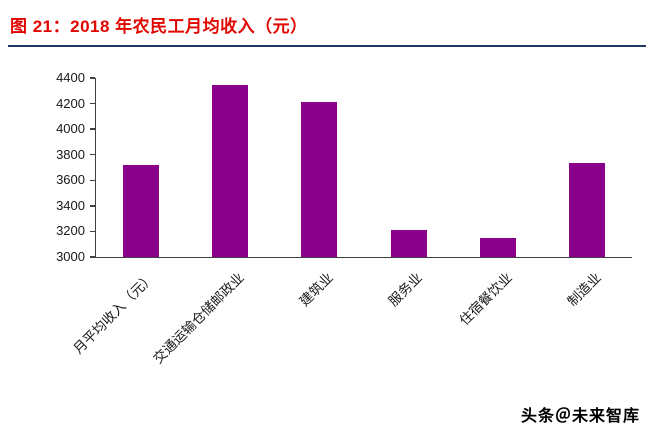 The image size is (654, 436). Describe the element at coordinates (159, 26) in the screenshot. I see `figure-title: 图 21：2018 年农民工月均收入（元）` at that location.